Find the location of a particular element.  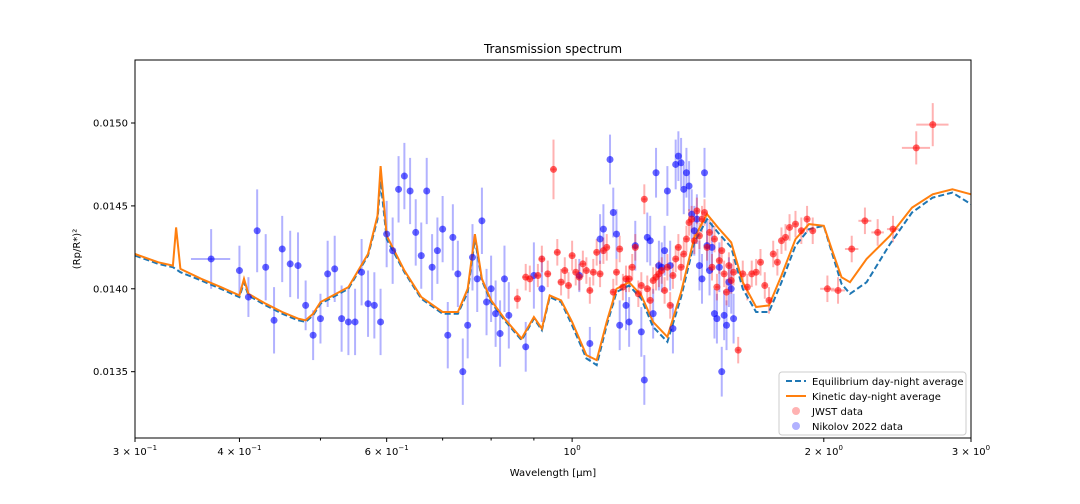

x-tick-label-0: 3 × 10⁻¹ is located at coordinates (135, 451).